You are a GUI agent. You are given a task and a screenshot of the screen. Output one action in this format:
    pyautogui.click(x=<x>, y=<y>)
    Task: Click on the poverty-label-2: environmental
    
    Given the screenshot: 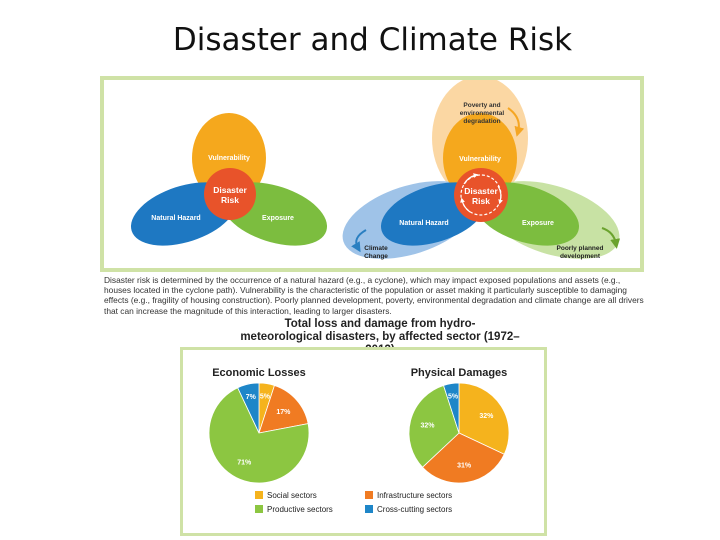 What is the action you would take?
    pyautogui.click(x=482, y=113)
    